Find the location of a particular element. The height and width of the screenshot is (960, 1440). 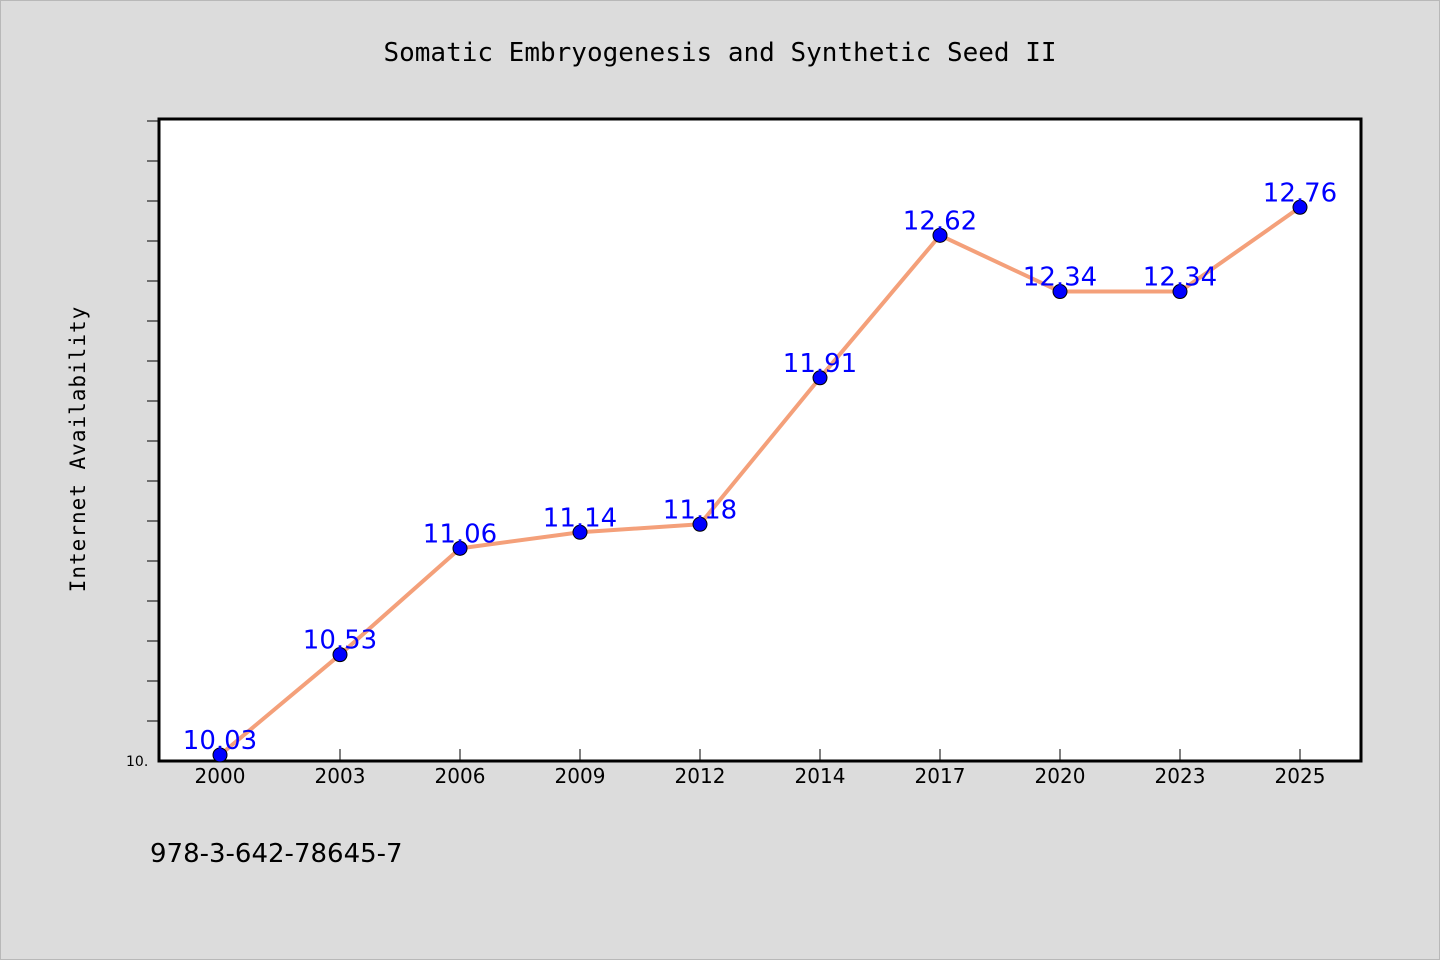

data-label: 11.18 is located at coordinates (700, 510).